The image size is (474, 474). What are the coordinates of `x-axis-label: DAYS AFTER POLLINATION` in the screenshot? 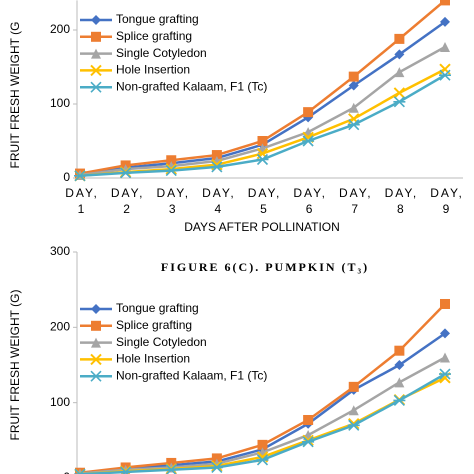 It's located at (262, 227).